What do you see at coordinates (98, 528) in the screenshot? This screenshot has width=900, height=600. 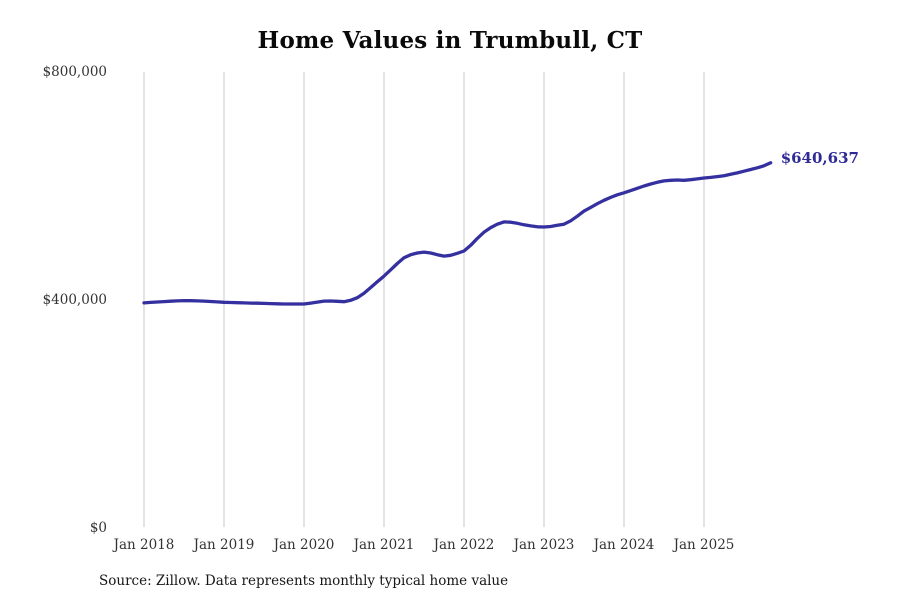 I see `y-axis-tick-label: $0` at bounding box center [98, 528].